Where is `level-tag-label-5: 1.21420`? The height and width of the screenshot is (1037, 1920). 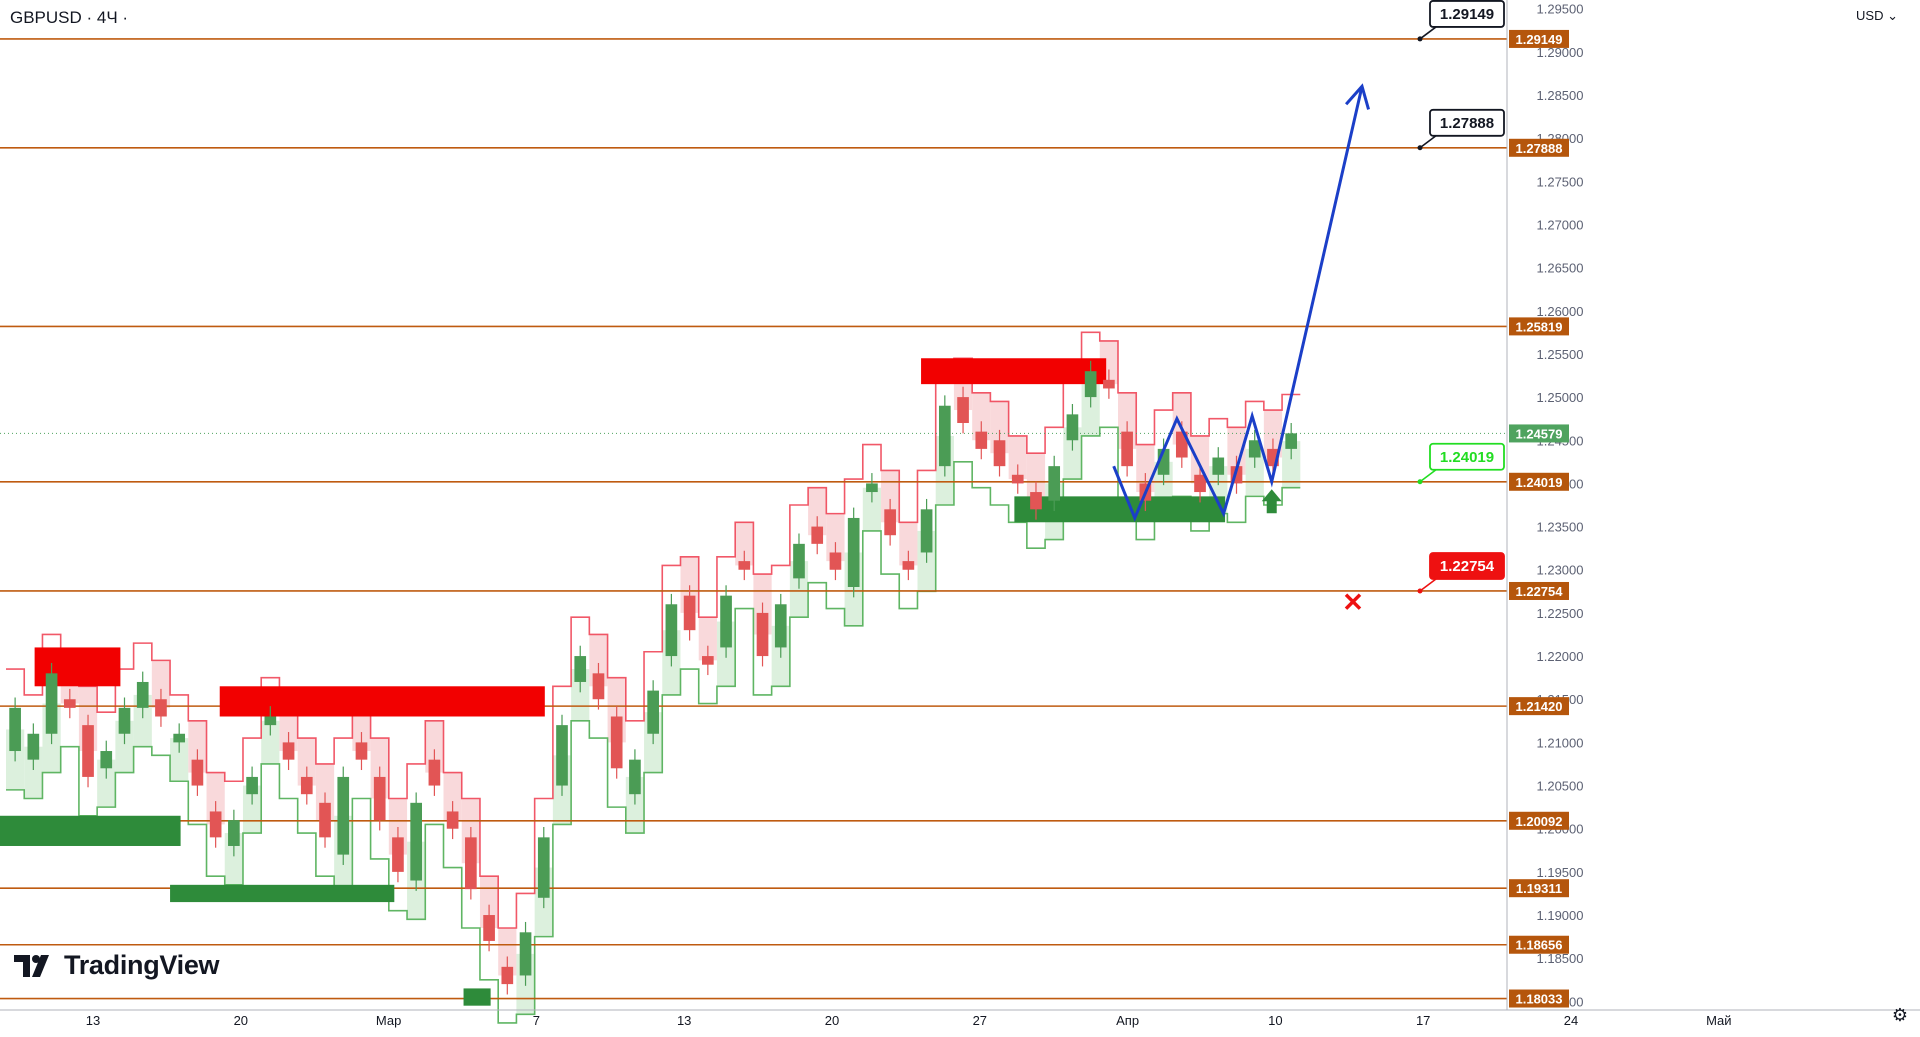
level-tag-label-5: 1.21420 is located at coordinates (1539, 706).